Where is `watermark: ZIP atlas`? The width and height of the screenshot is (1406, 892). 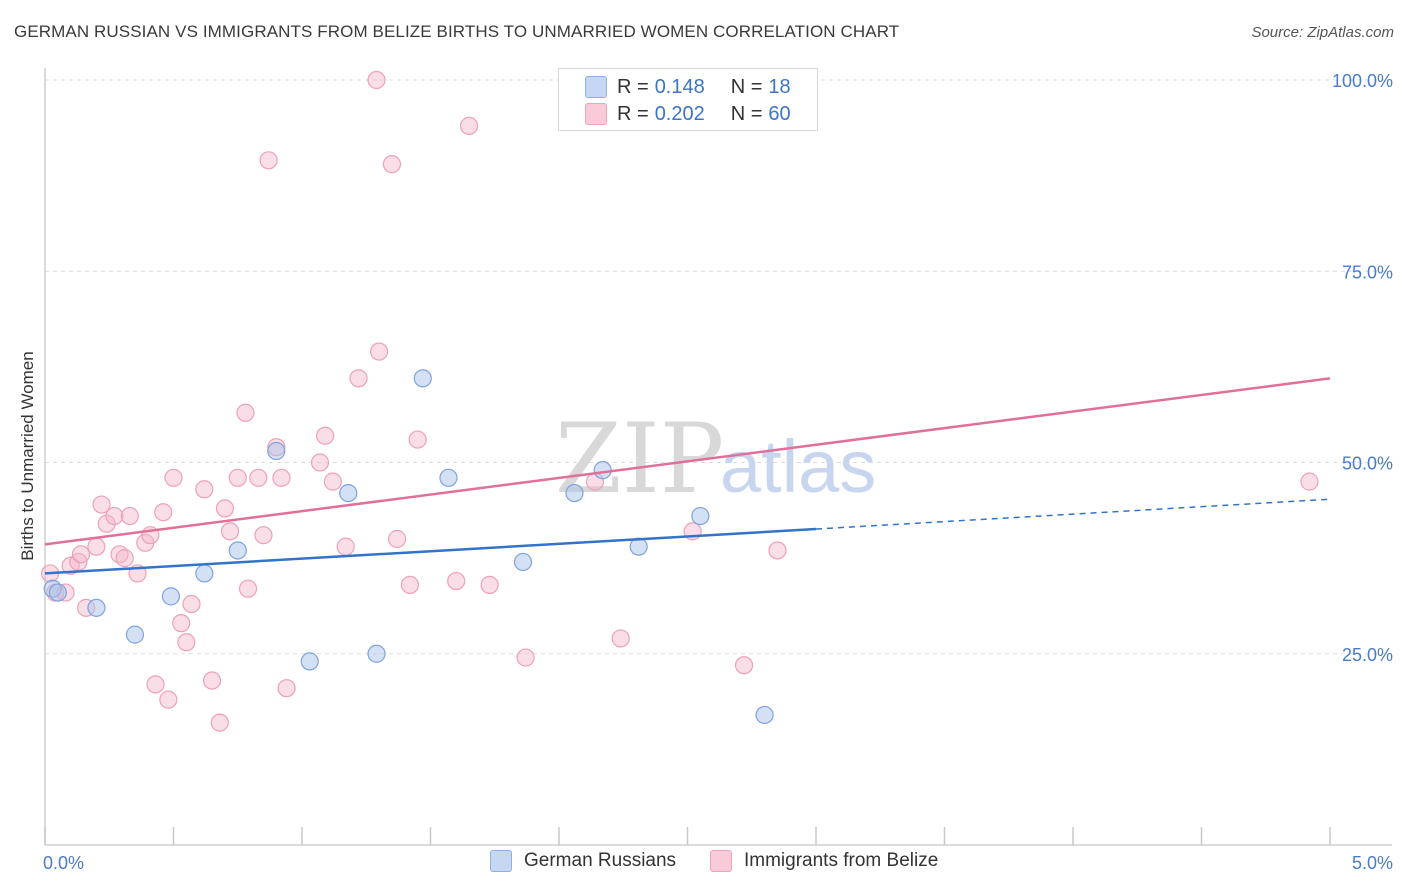
watermark: ZIP atlas is located at coordinates (715, 459).